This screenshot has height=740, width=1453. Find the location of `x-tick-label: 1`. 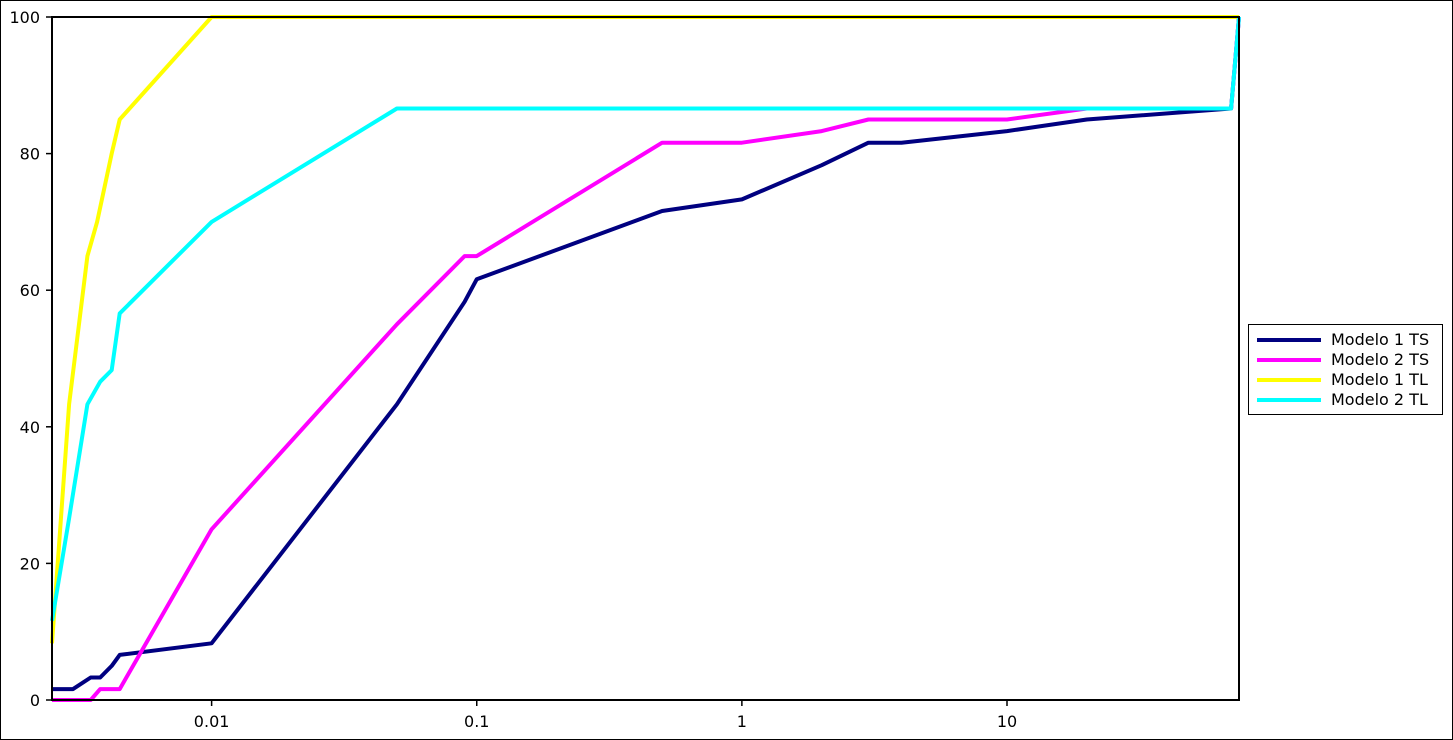

x-tick-label: 1 is located at coordinates (742, 721).